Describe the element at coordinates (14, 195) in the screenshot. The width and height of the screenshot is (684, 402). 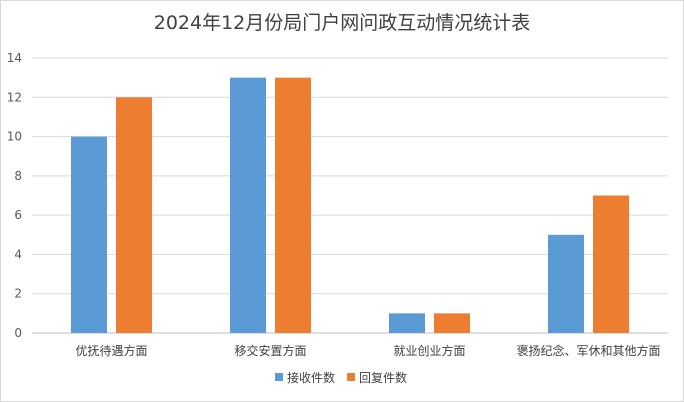
I see `y-axis-ticks: 0 2 4 6 8 10 12 14` at that location.